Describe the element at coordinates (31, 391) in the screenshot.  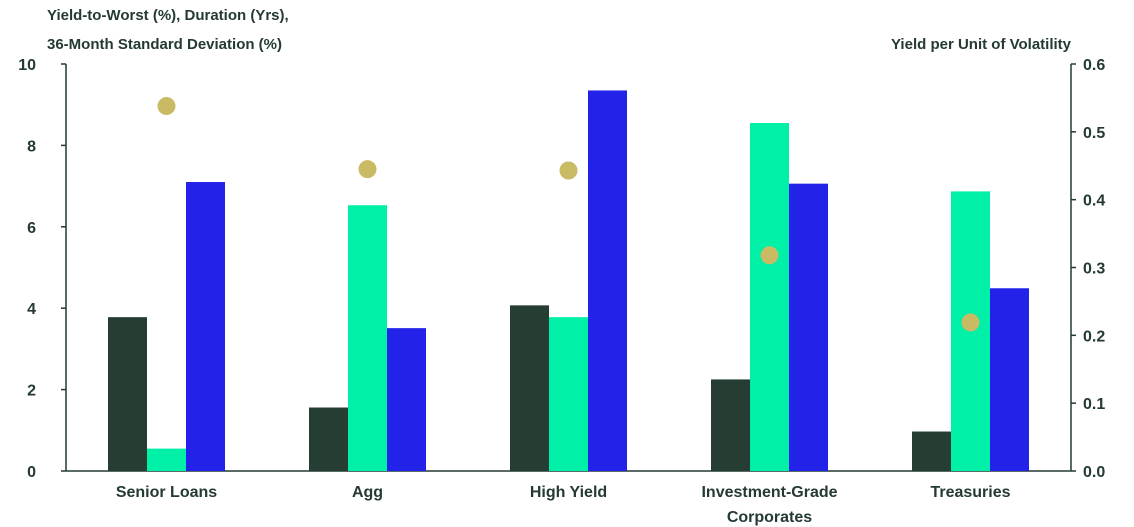
I see `left-tick-label: 2` at that location.